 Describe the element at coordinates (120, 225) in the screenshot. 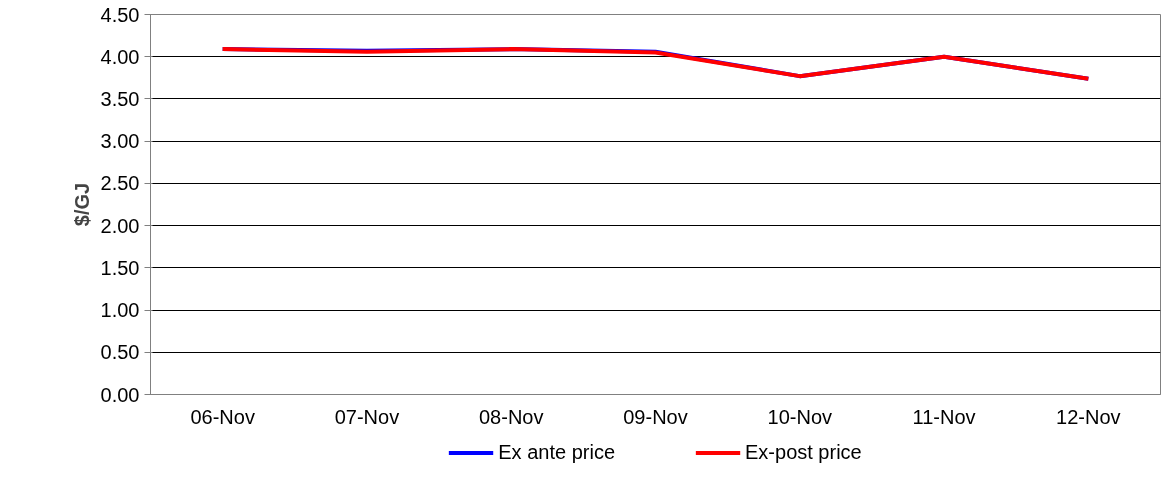

I see `y-tick-label: 2.00` at that location.